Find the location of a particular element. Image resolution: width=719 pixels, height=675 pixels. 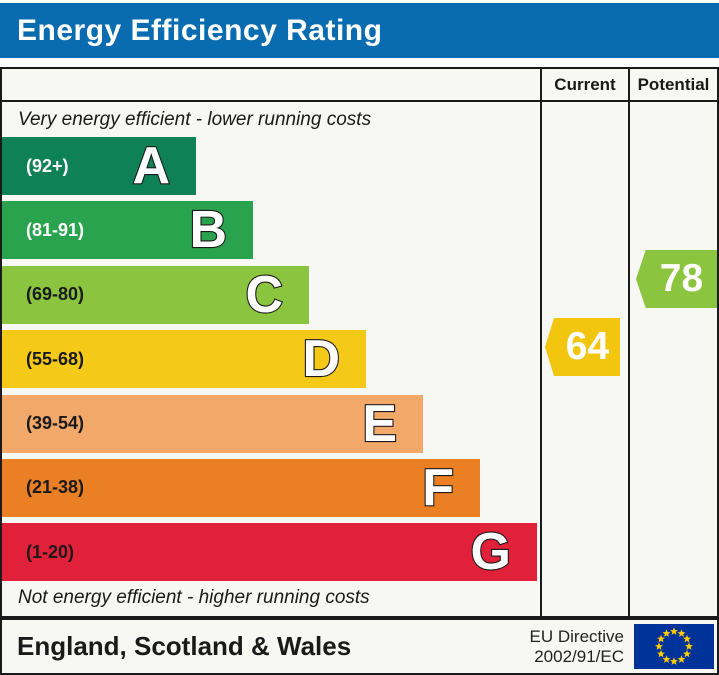

chart-column-header is located at coordinates (272, 84).